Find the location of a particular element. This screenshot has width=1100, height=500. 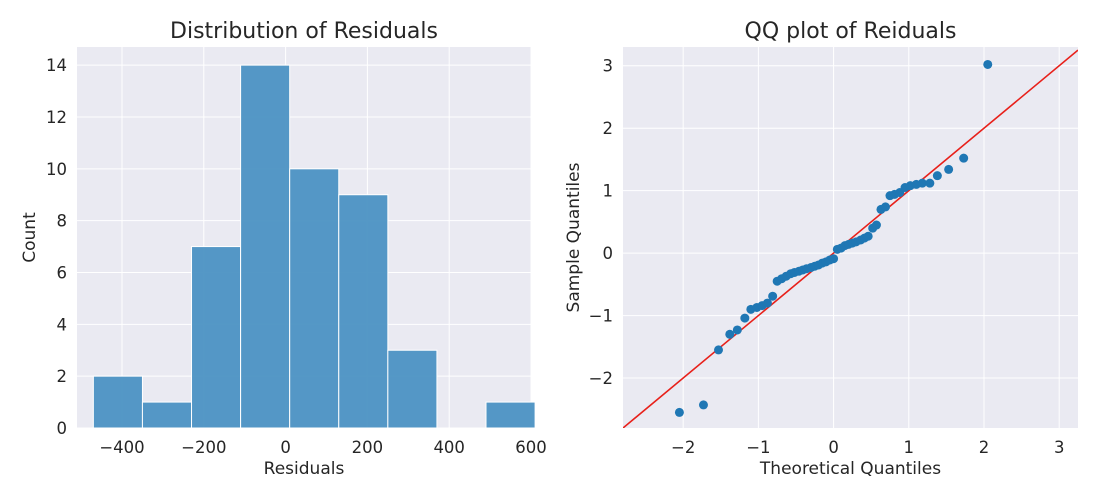

y-tick-label: 1 is located at coordinates (608, 191).